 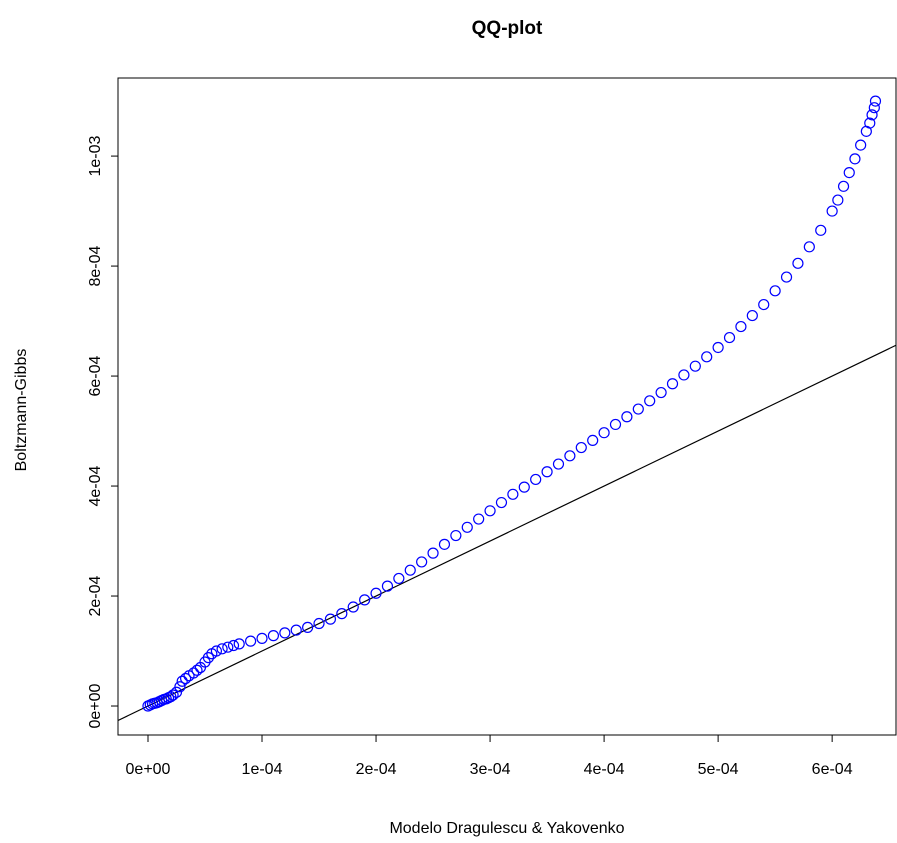 I want to click on x-axis-label: Modelo Dragulescu & Yakovenko, so click(x=506, y=828).